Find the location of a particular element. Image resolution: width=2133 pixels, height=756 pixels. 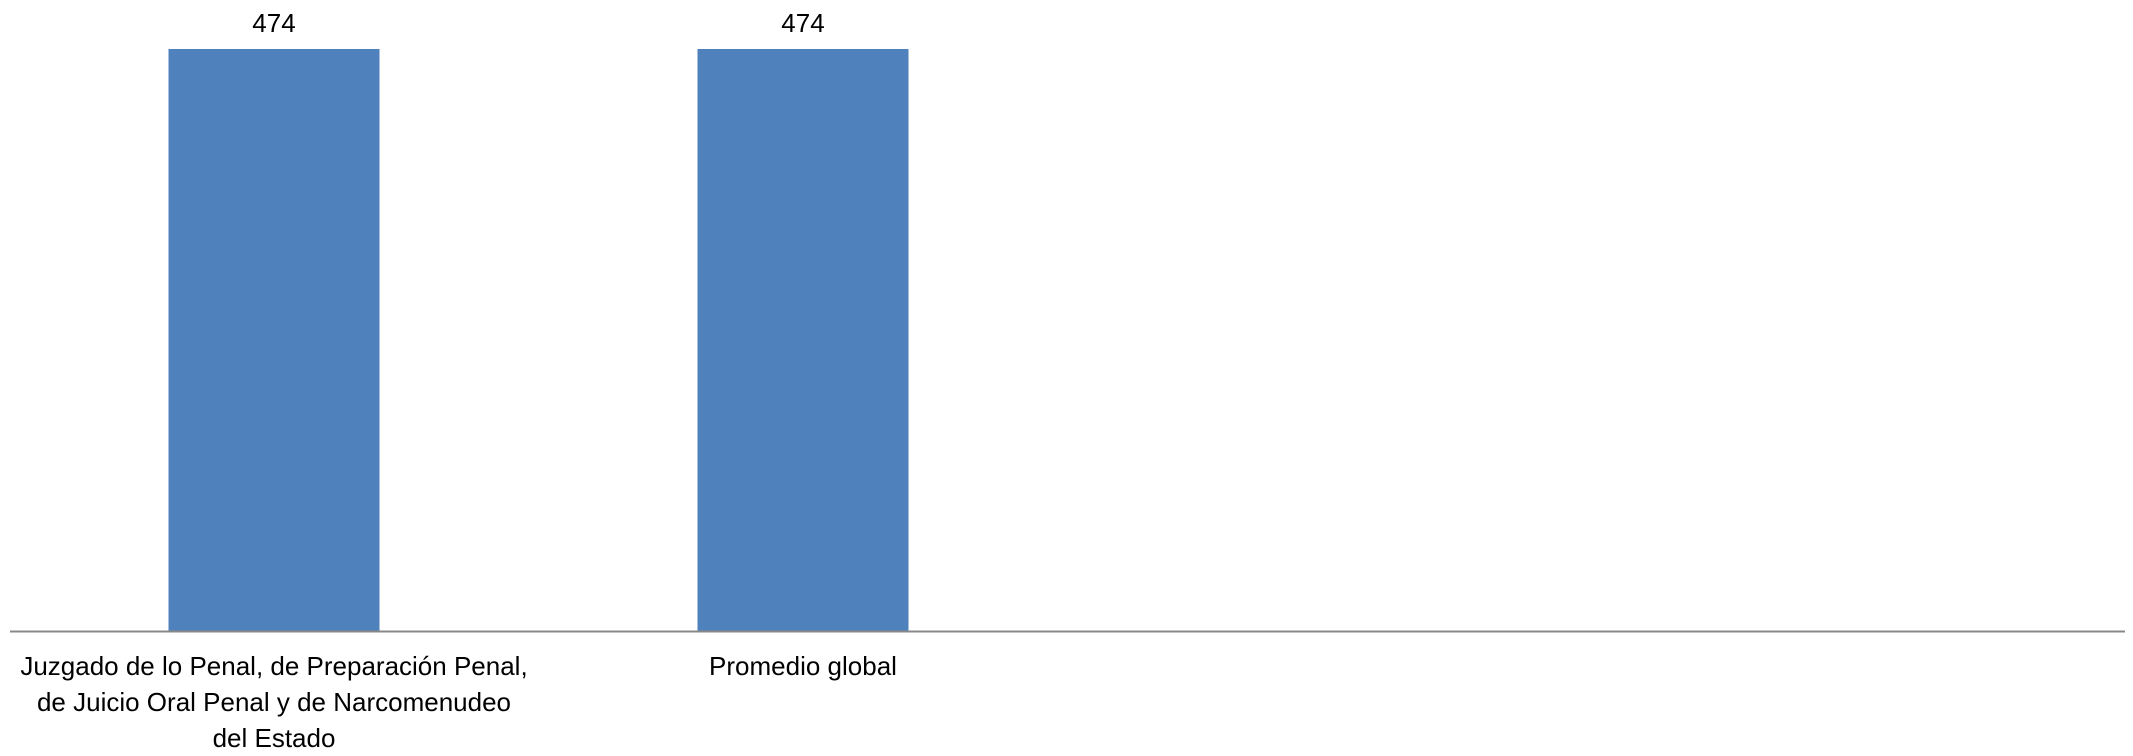

category-label: Promedio global is located at coordinates (803, 666).